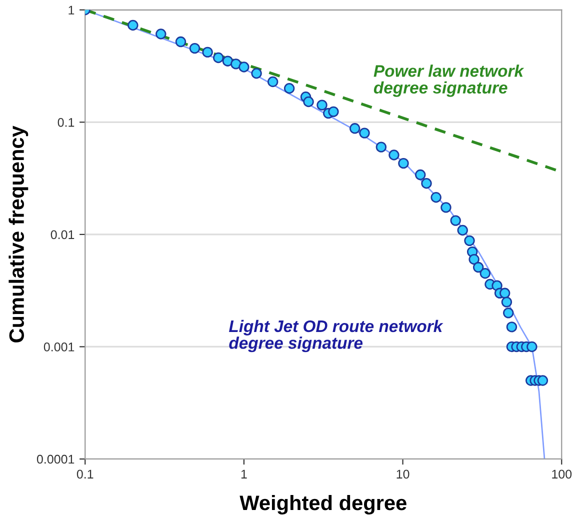  Describe the element at coordinates (336, 336) in the screenshot. I see `annotation: Light Jet OD route network degree signature` at that location.